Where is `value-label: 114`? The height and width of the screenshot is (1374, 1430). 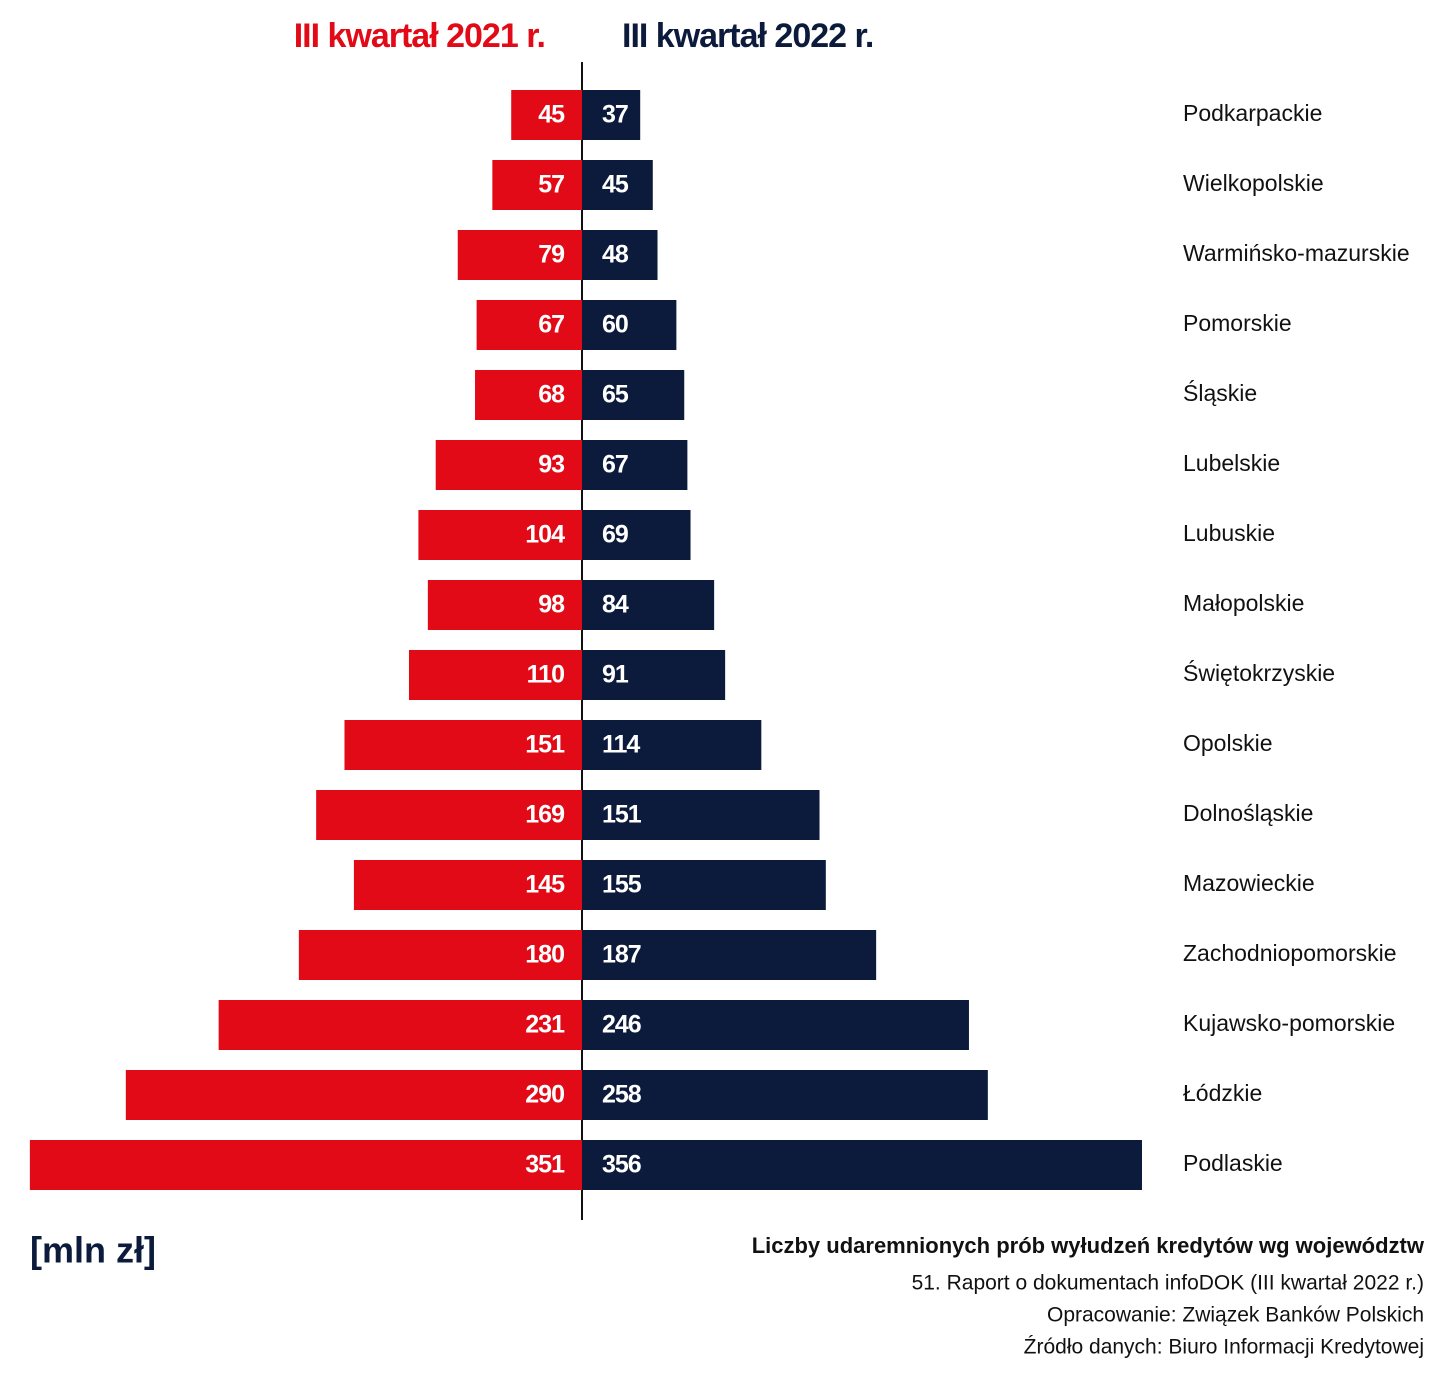
value-label: 114 is located at coordinates (621, 745).